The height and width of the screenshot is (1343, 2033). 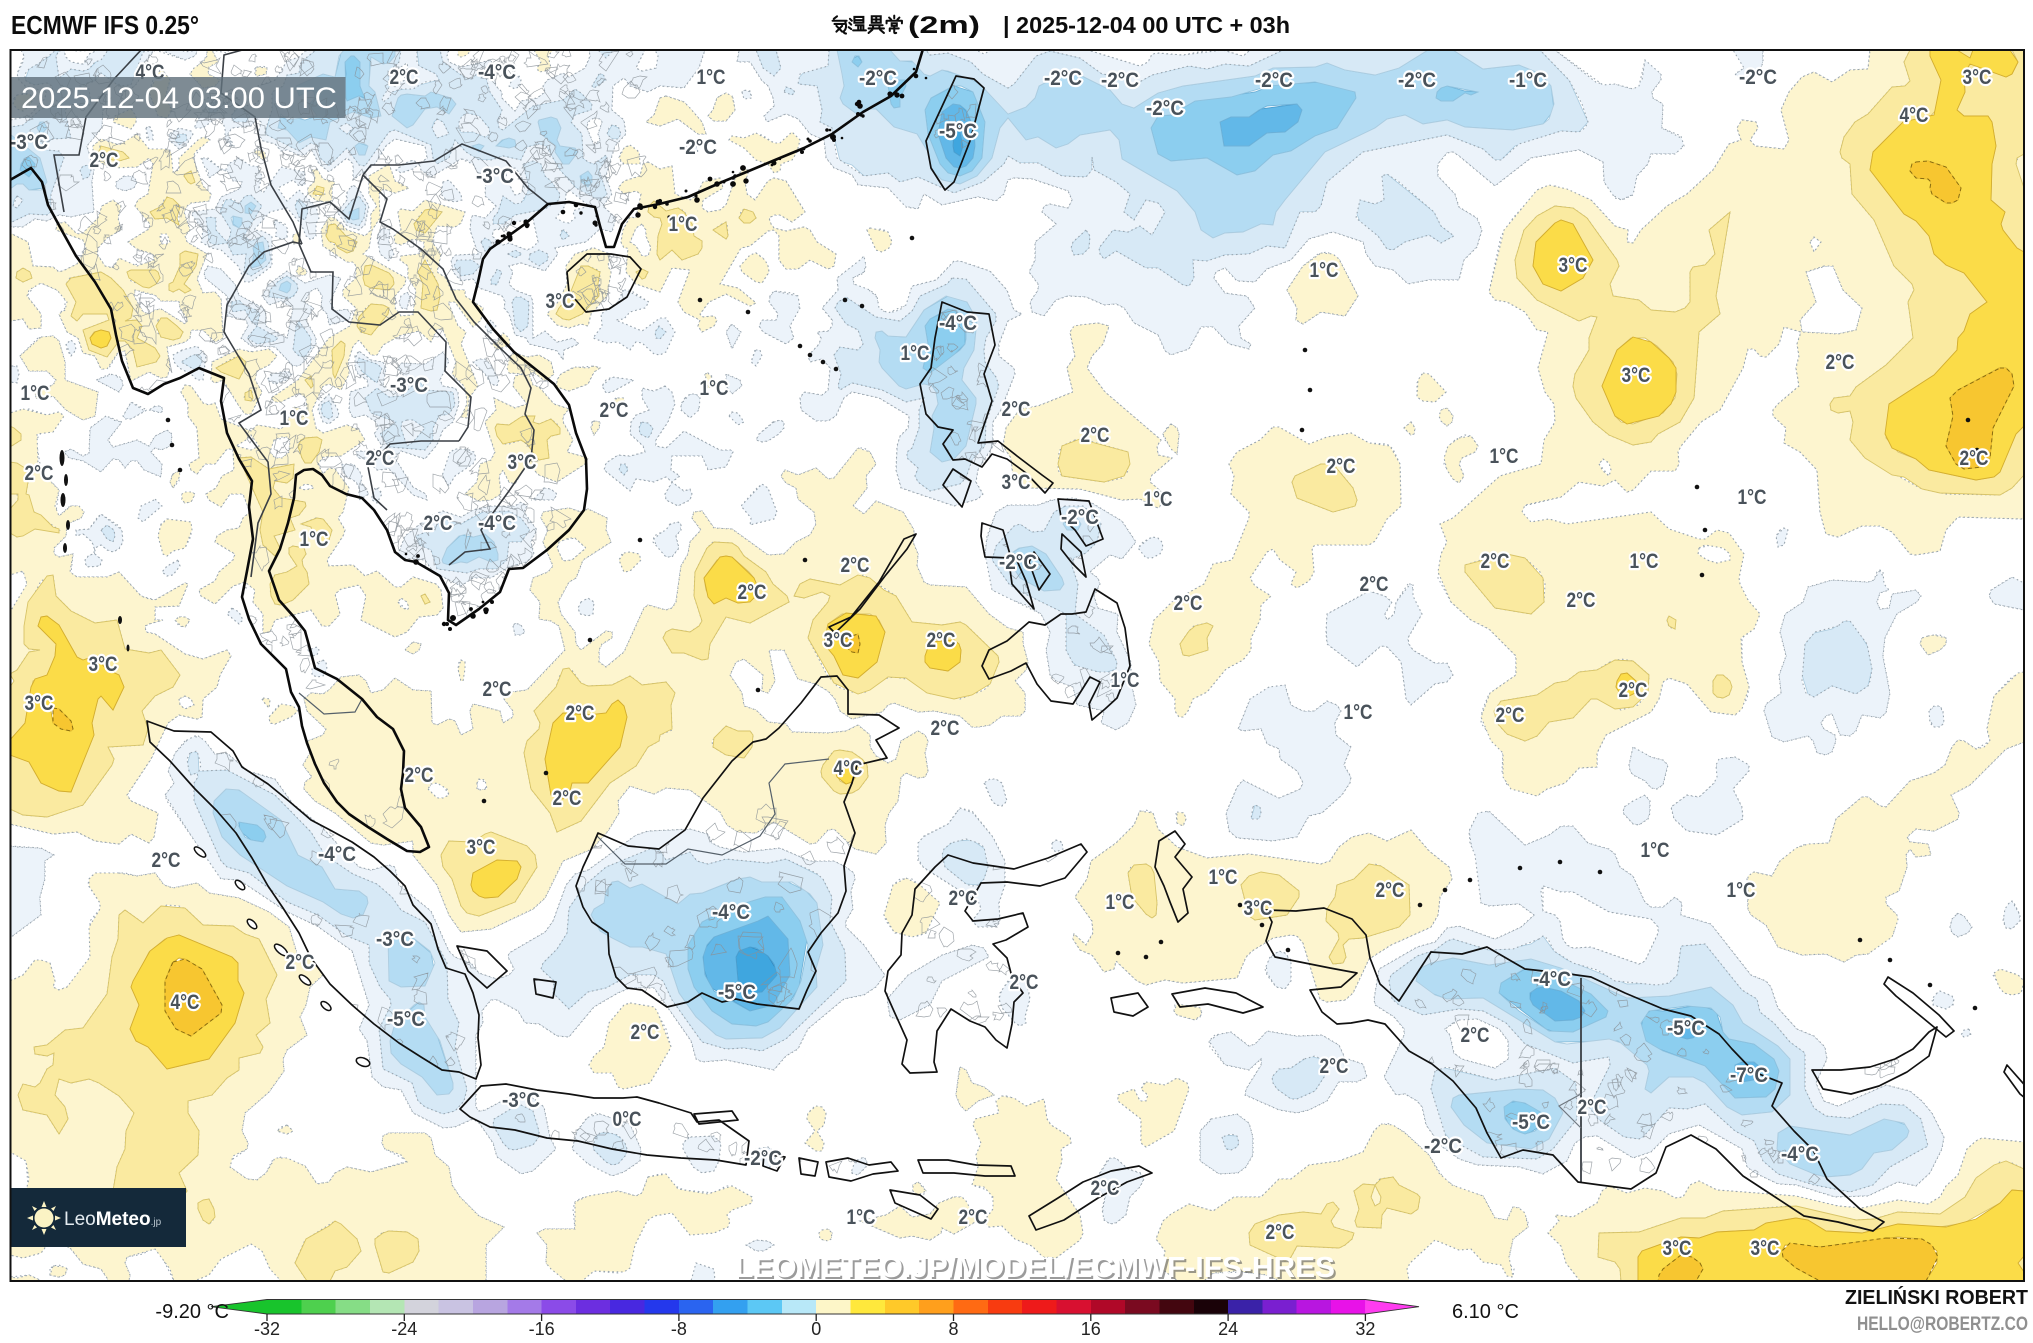 What do you see at coordinates (679, 1328) in the screenshot?
I see `svg-text: -8` at bounding box center [679, 1328].